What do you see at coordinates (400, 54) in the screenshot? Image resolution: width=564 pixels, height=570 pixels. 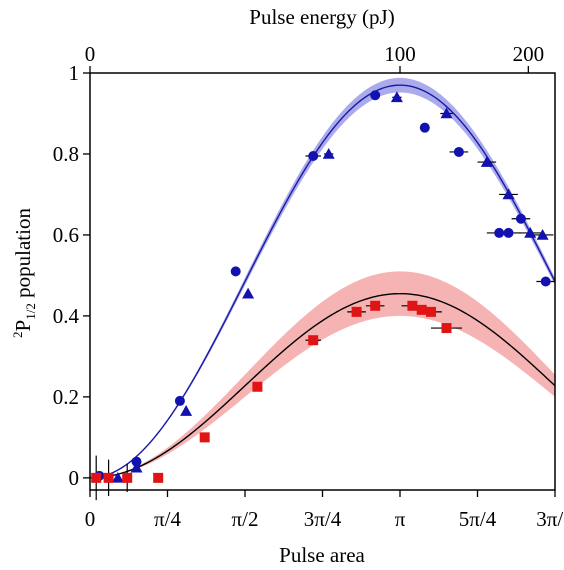 I see `top-x-tick-label: 100` at bounding box center [400, 54].